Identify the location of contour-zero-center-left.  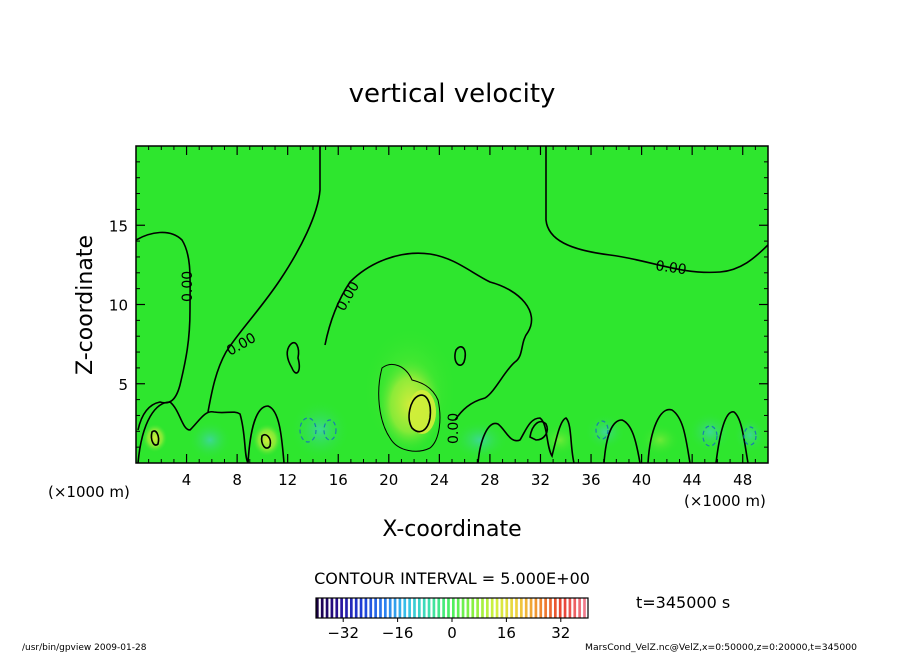
(264, 279).